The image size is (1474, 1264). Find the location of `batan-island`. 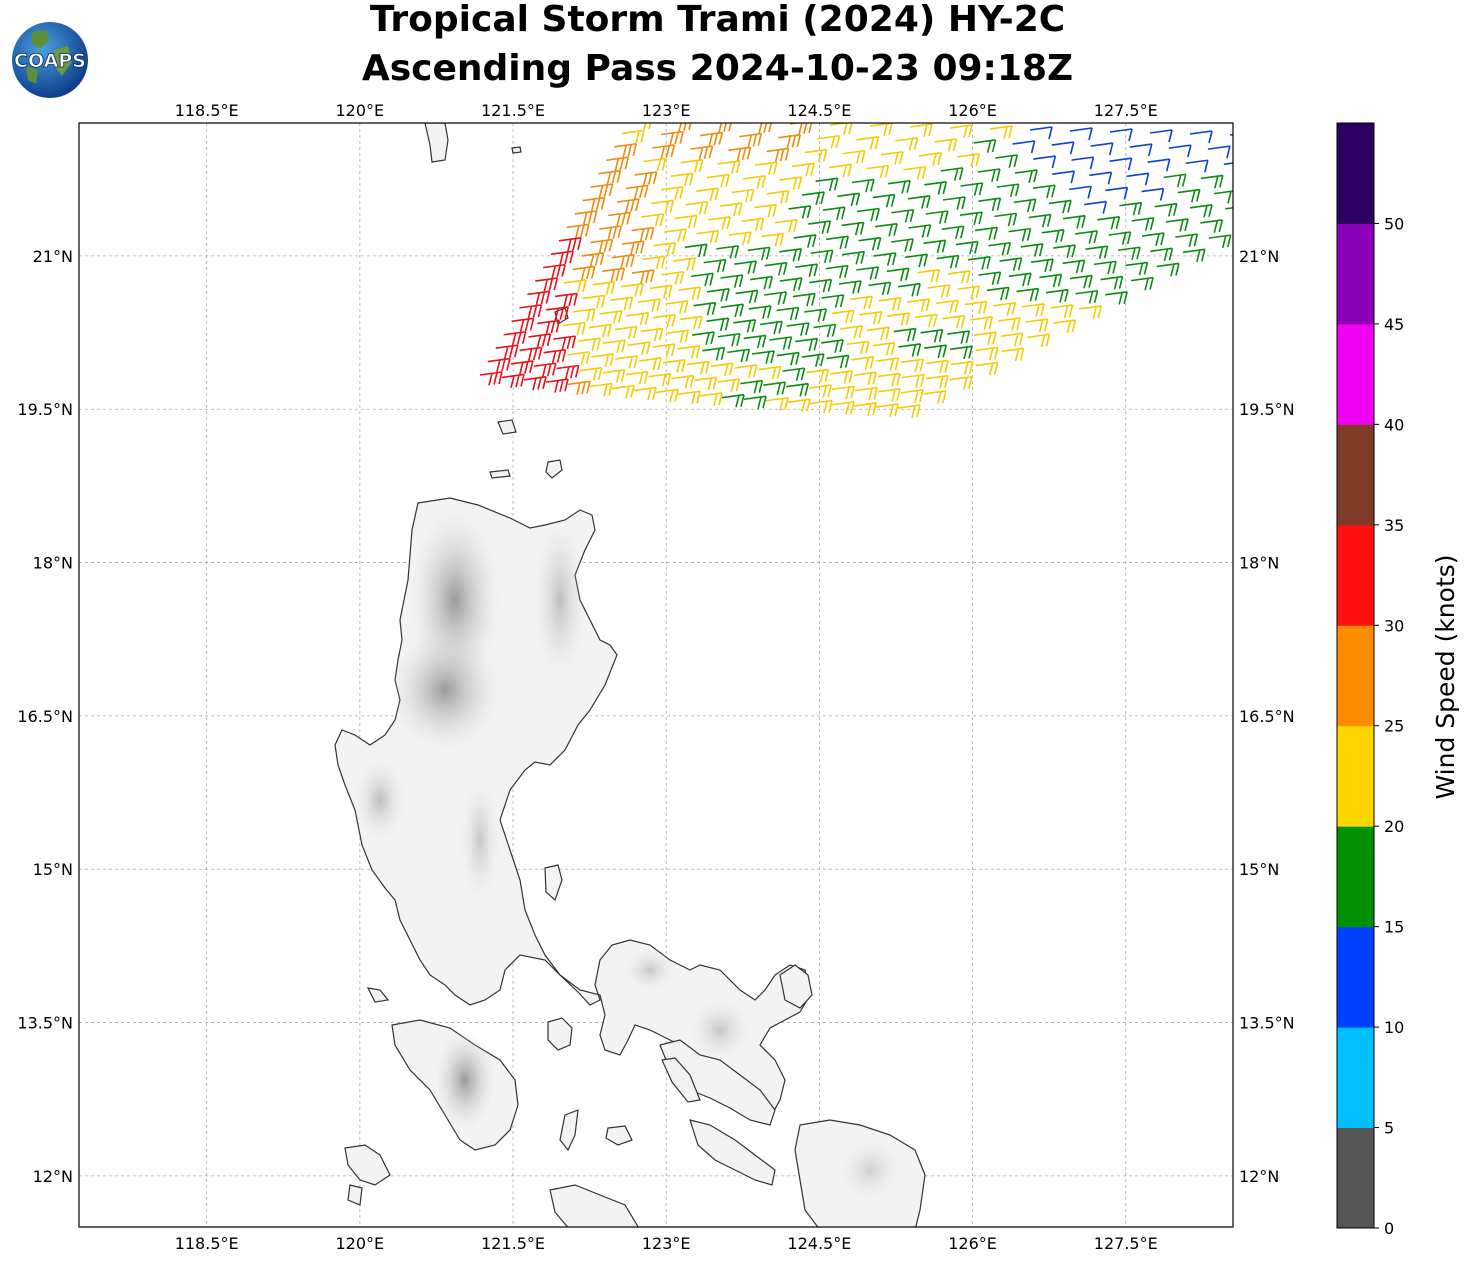

batan-island is located at coordinates (436, 143).